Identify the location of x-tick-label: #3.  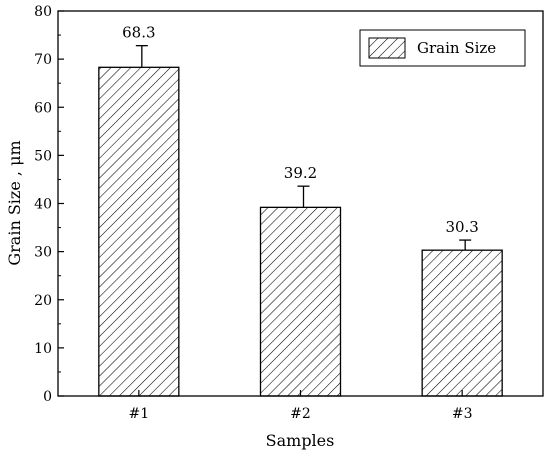
(462, 414).